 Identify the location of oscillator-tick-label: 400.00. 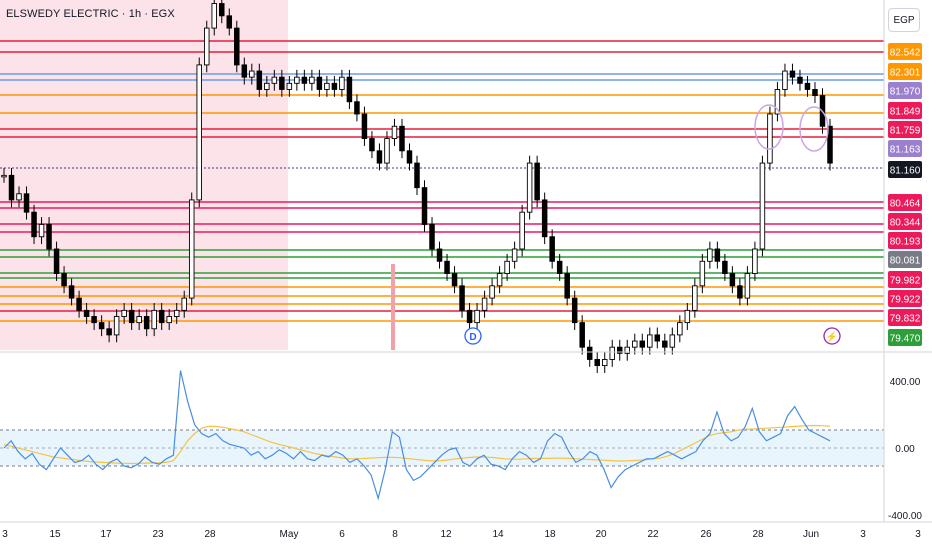
(905, 382).